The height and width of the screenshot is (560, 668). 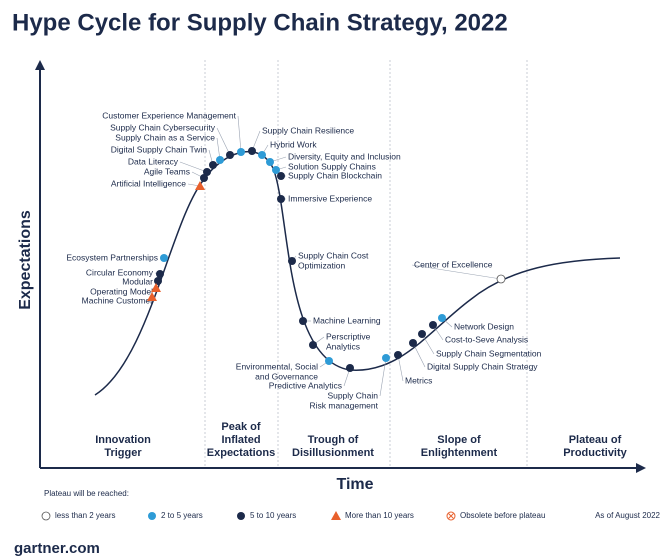 What do you see at coordinates (57, 548) in the screenshot?
I see `footer: gartner.com` at bounding box center [57, 548].